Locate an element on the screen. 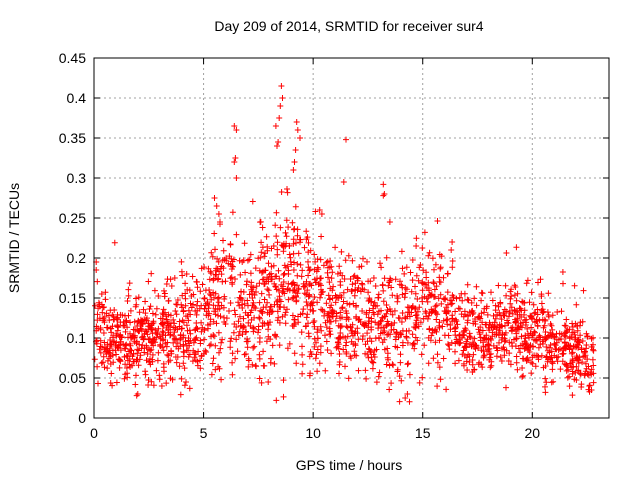  x-tick-label: 5 is located at coordinates (204, 433).